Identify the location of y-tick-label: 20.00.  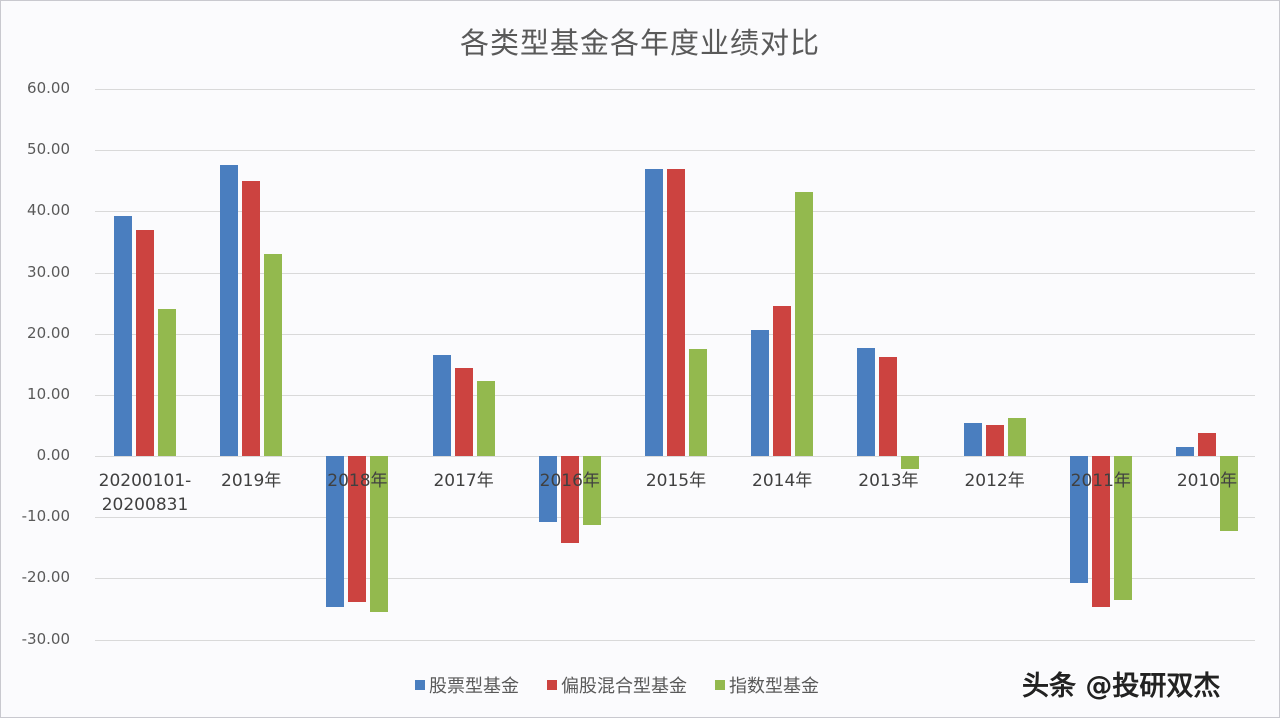
(48, 333).